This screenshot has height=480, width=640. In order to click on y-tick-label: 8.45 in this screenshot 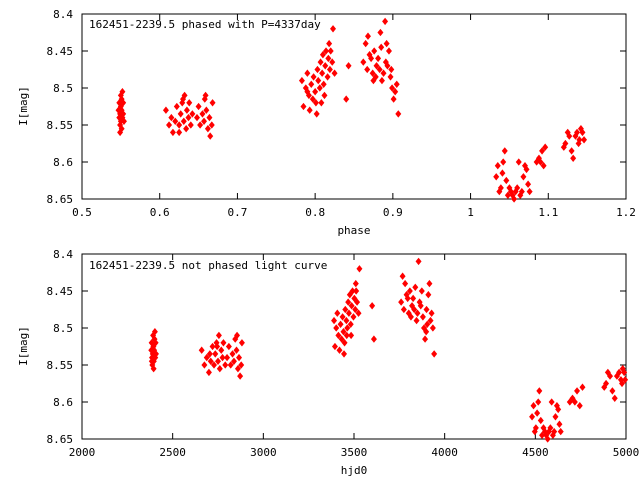, I will do `click(60, 51)`.